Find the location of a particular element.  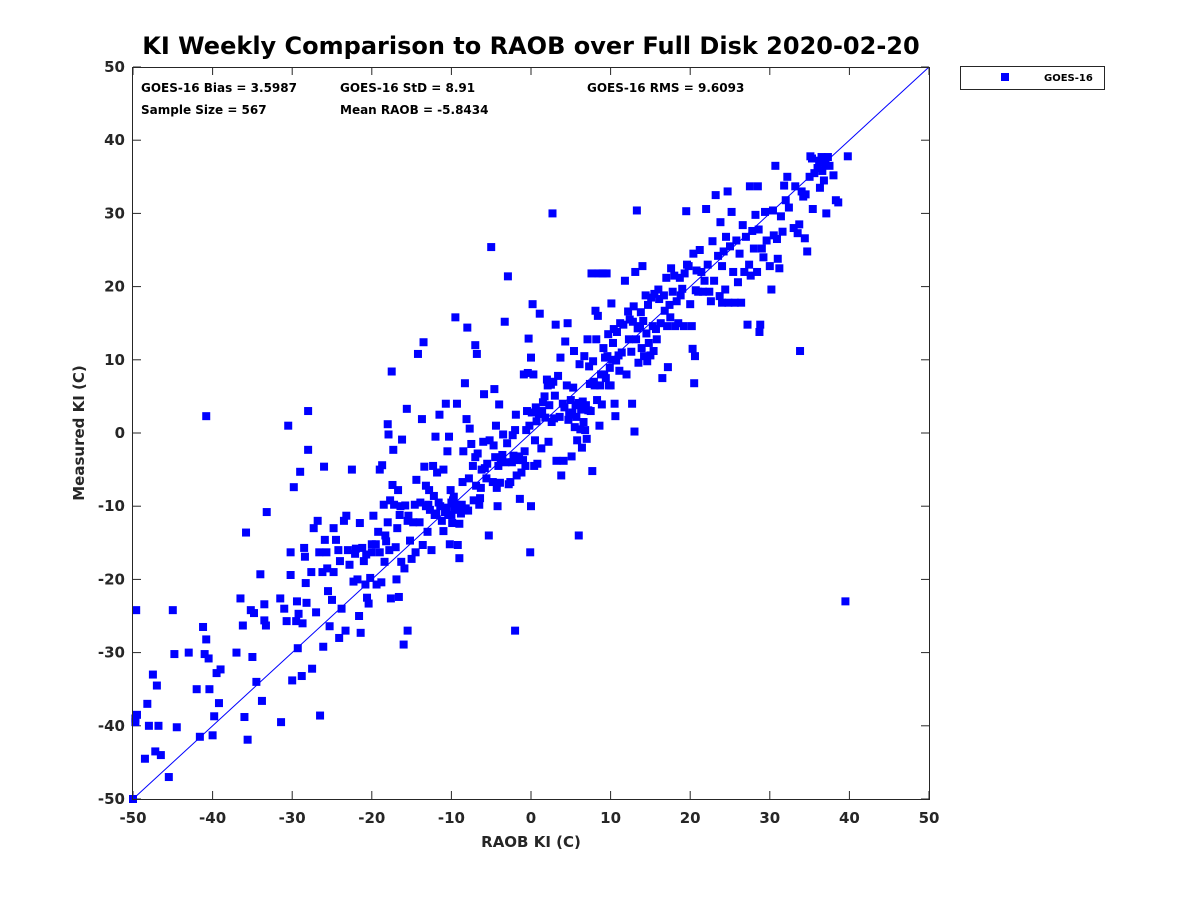

x-tick-label: 50 is located at coordinates (929, 818).